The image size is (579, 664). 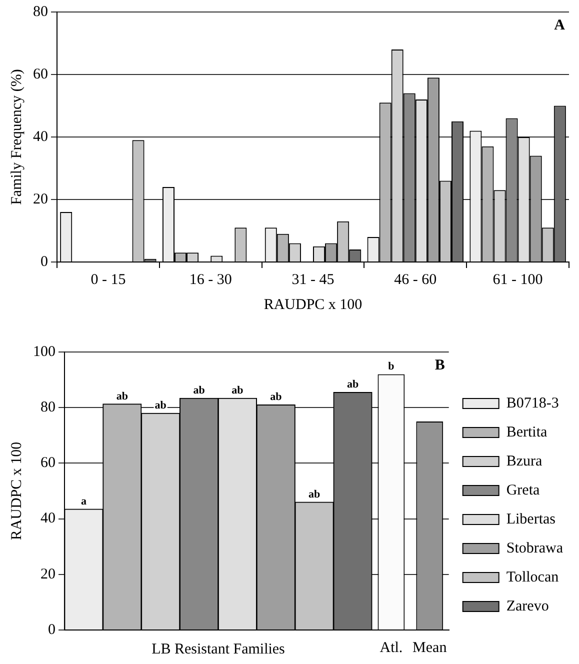 I want to click on legend-label: Bertita, so click(x=527, y=432).